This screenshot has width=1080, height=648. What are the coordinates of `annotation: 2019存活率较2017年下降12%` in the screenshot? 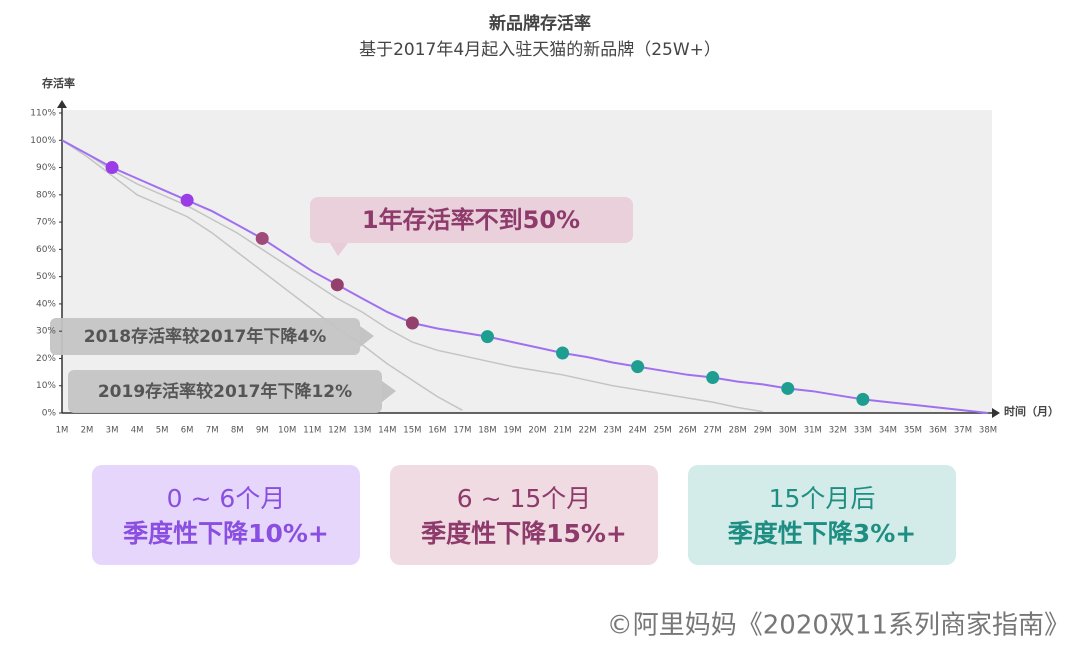 It's located at (225, 391).